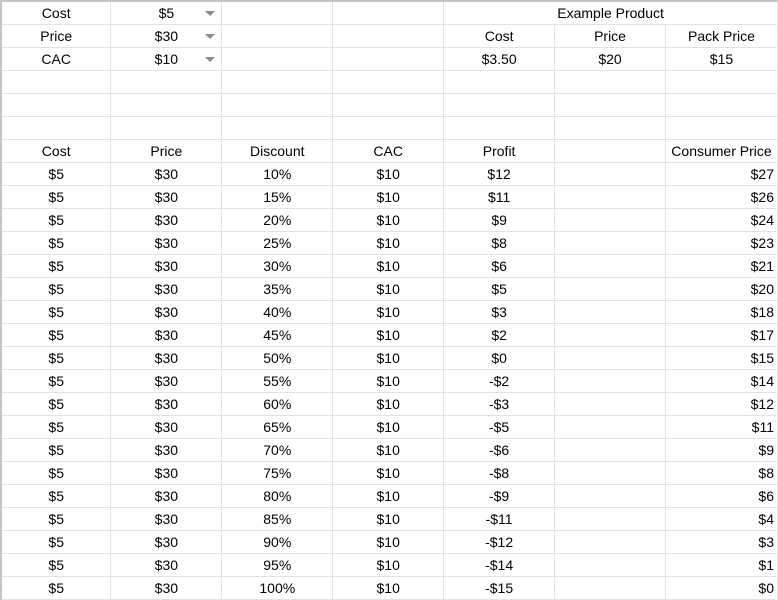 This screenshot has height=600, width=778. What do you see at coordinates (499, 519) in the screenshot?
I see `table-cell: -$11` at bounding box center [499, 519].